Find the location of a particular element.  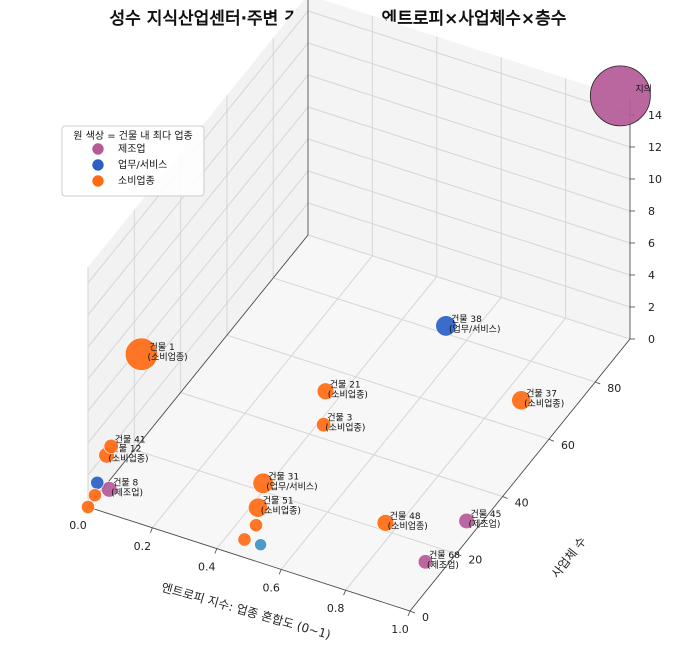

x-axis-line is located at coordinates (249, 559).